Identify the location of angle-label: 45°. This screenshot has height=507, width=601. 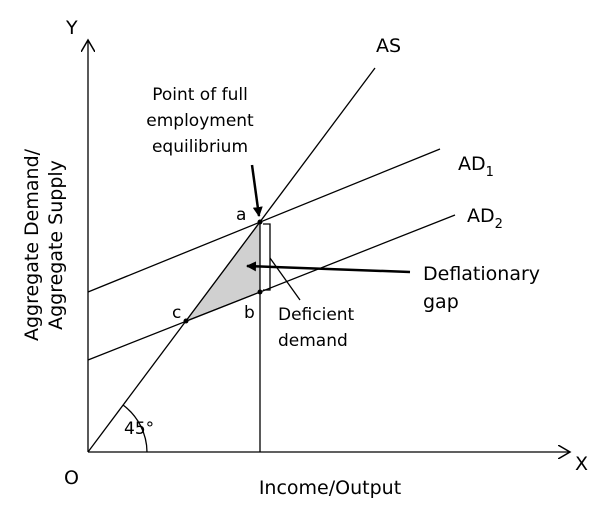
(139, 429).